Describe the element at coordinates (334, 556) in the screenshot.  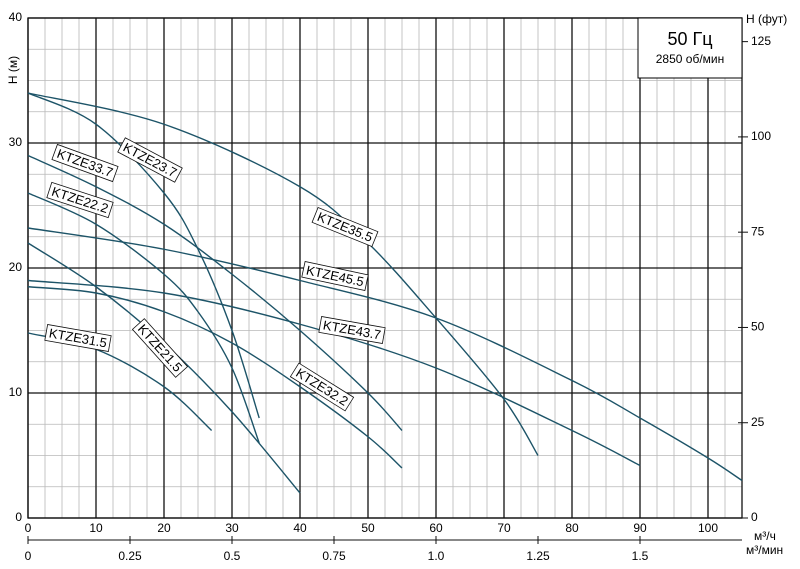
I see `x2-tick-label: 0.75` at that location.